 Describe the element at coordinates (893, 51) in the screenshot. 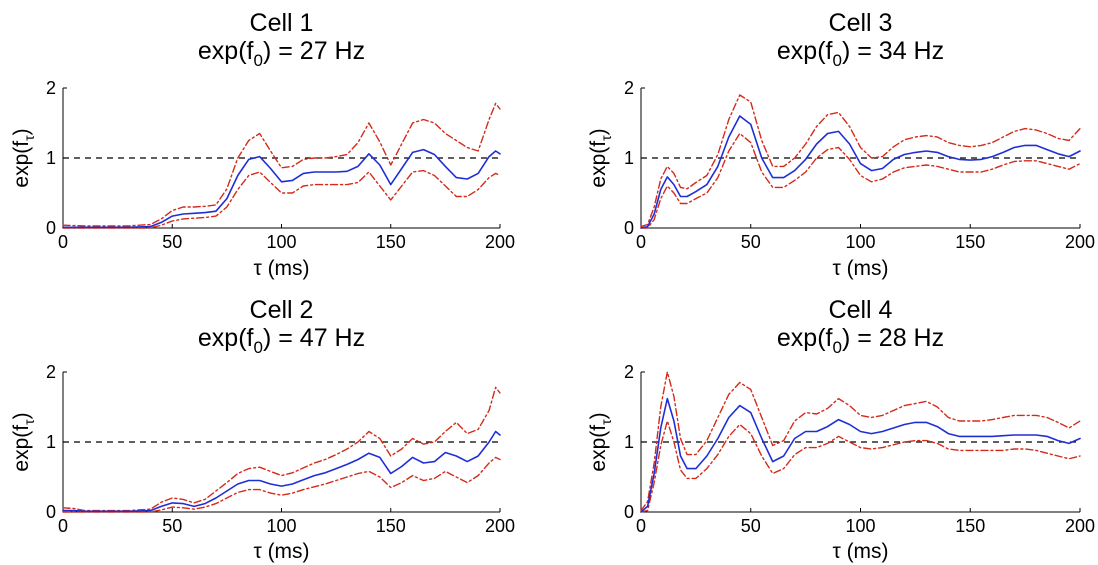

I see `subtitle-suffix: ) = 34 Hz` at that location.